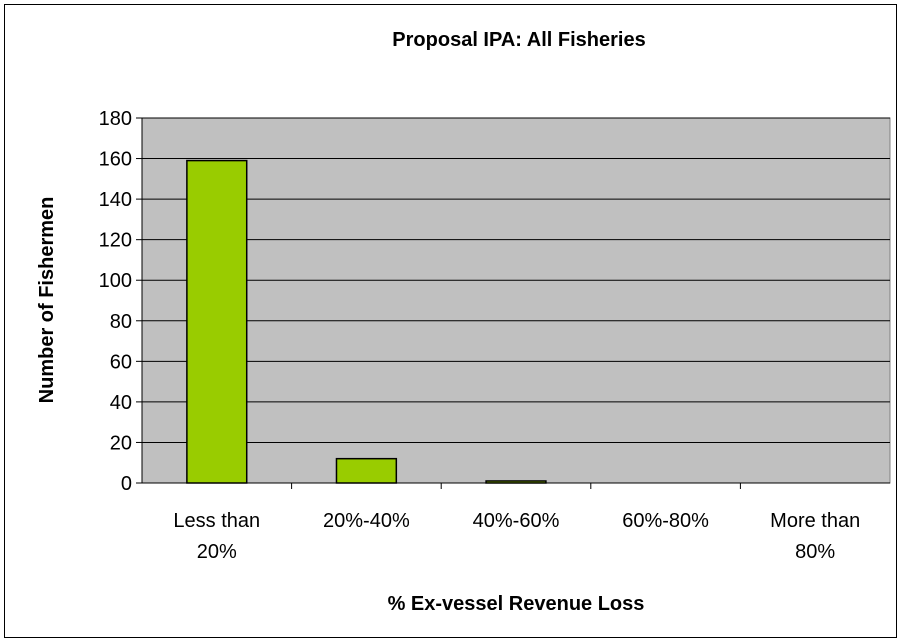 The image size is (902, 644). What do you see at coordinates (115, 281) in the screenshot?
I see `y-tick-label: 100` at bounding box center [115, 281].